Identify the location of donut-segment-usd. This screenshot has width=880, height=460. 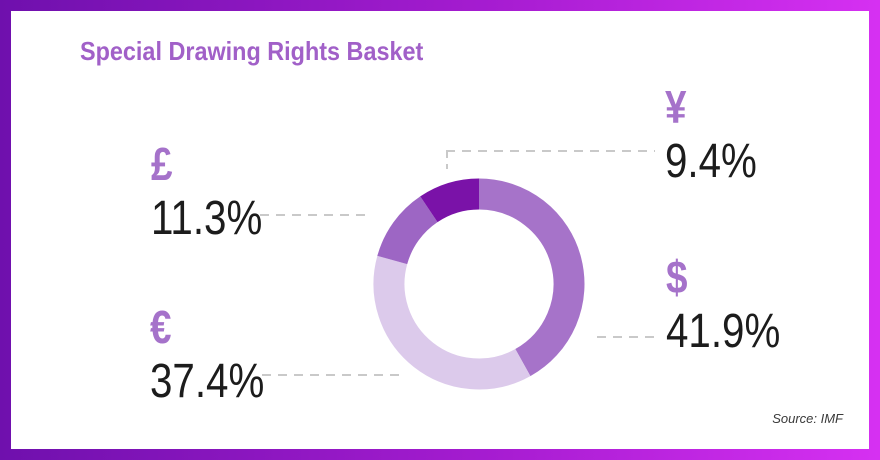
(531, 277).